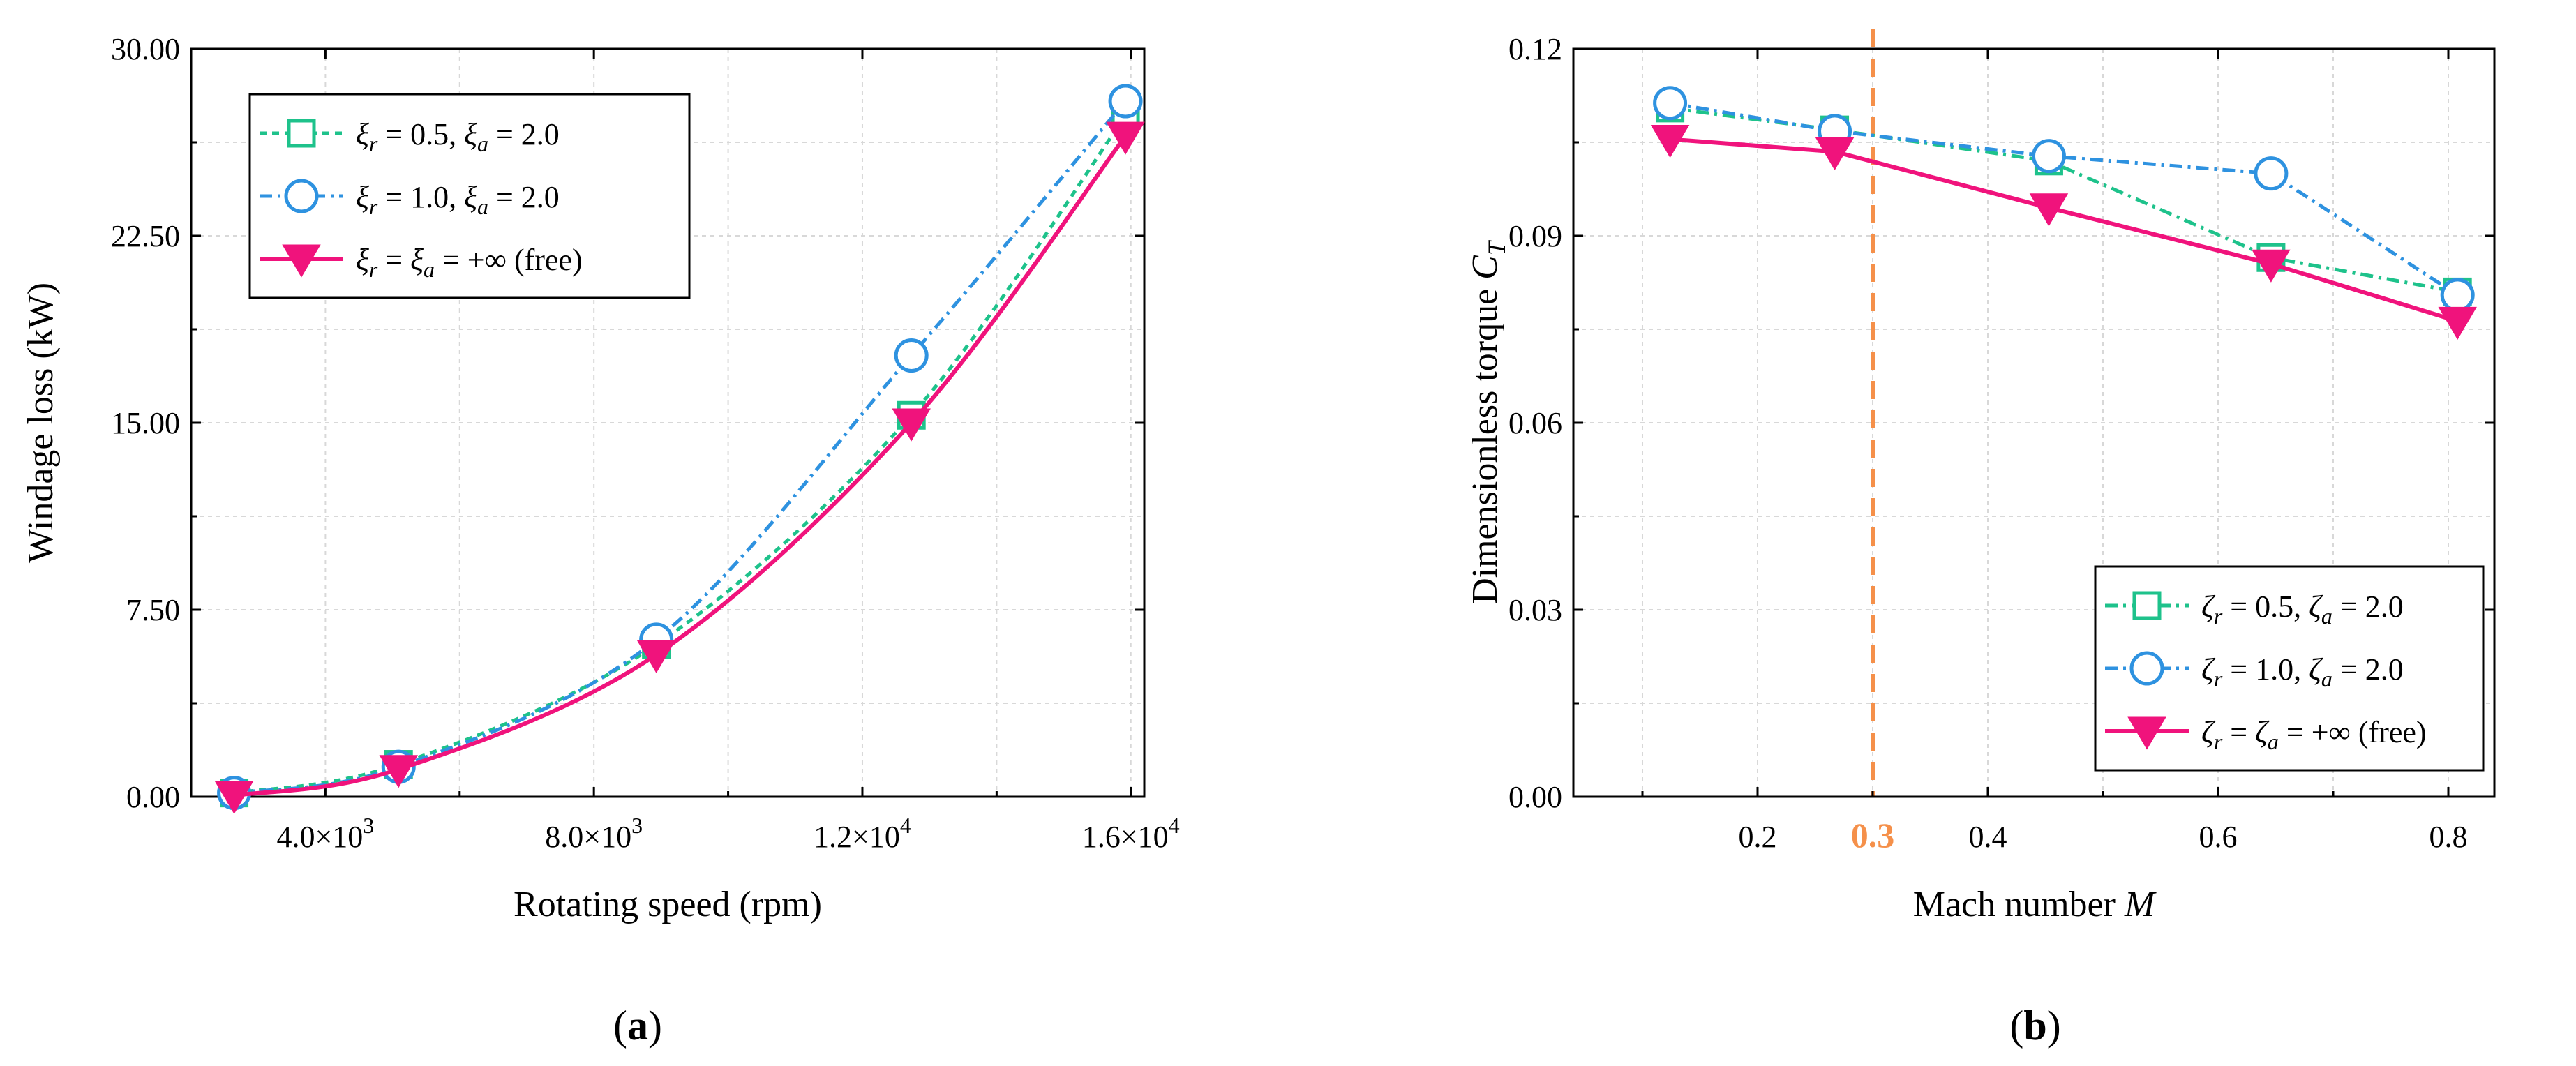  I want to click on y-tick-label: 15.00, so click(145, 423).